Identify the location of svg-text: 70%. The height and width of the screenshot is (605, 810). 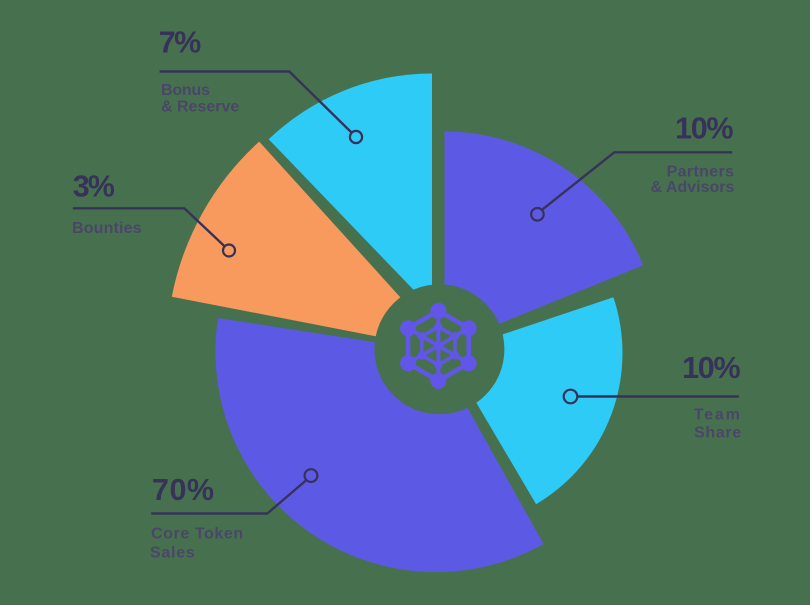
(183, 490).